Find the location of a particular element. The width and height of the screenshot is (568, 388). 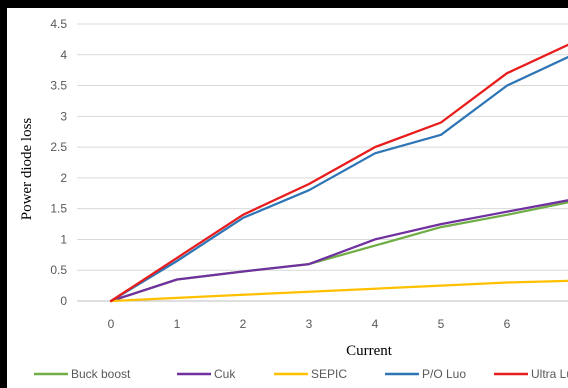

y-axis-ticks: 0 0.5 1 1.5 2 2.5 3 3.5 4 4.5 is located at coordinates (58, 162).